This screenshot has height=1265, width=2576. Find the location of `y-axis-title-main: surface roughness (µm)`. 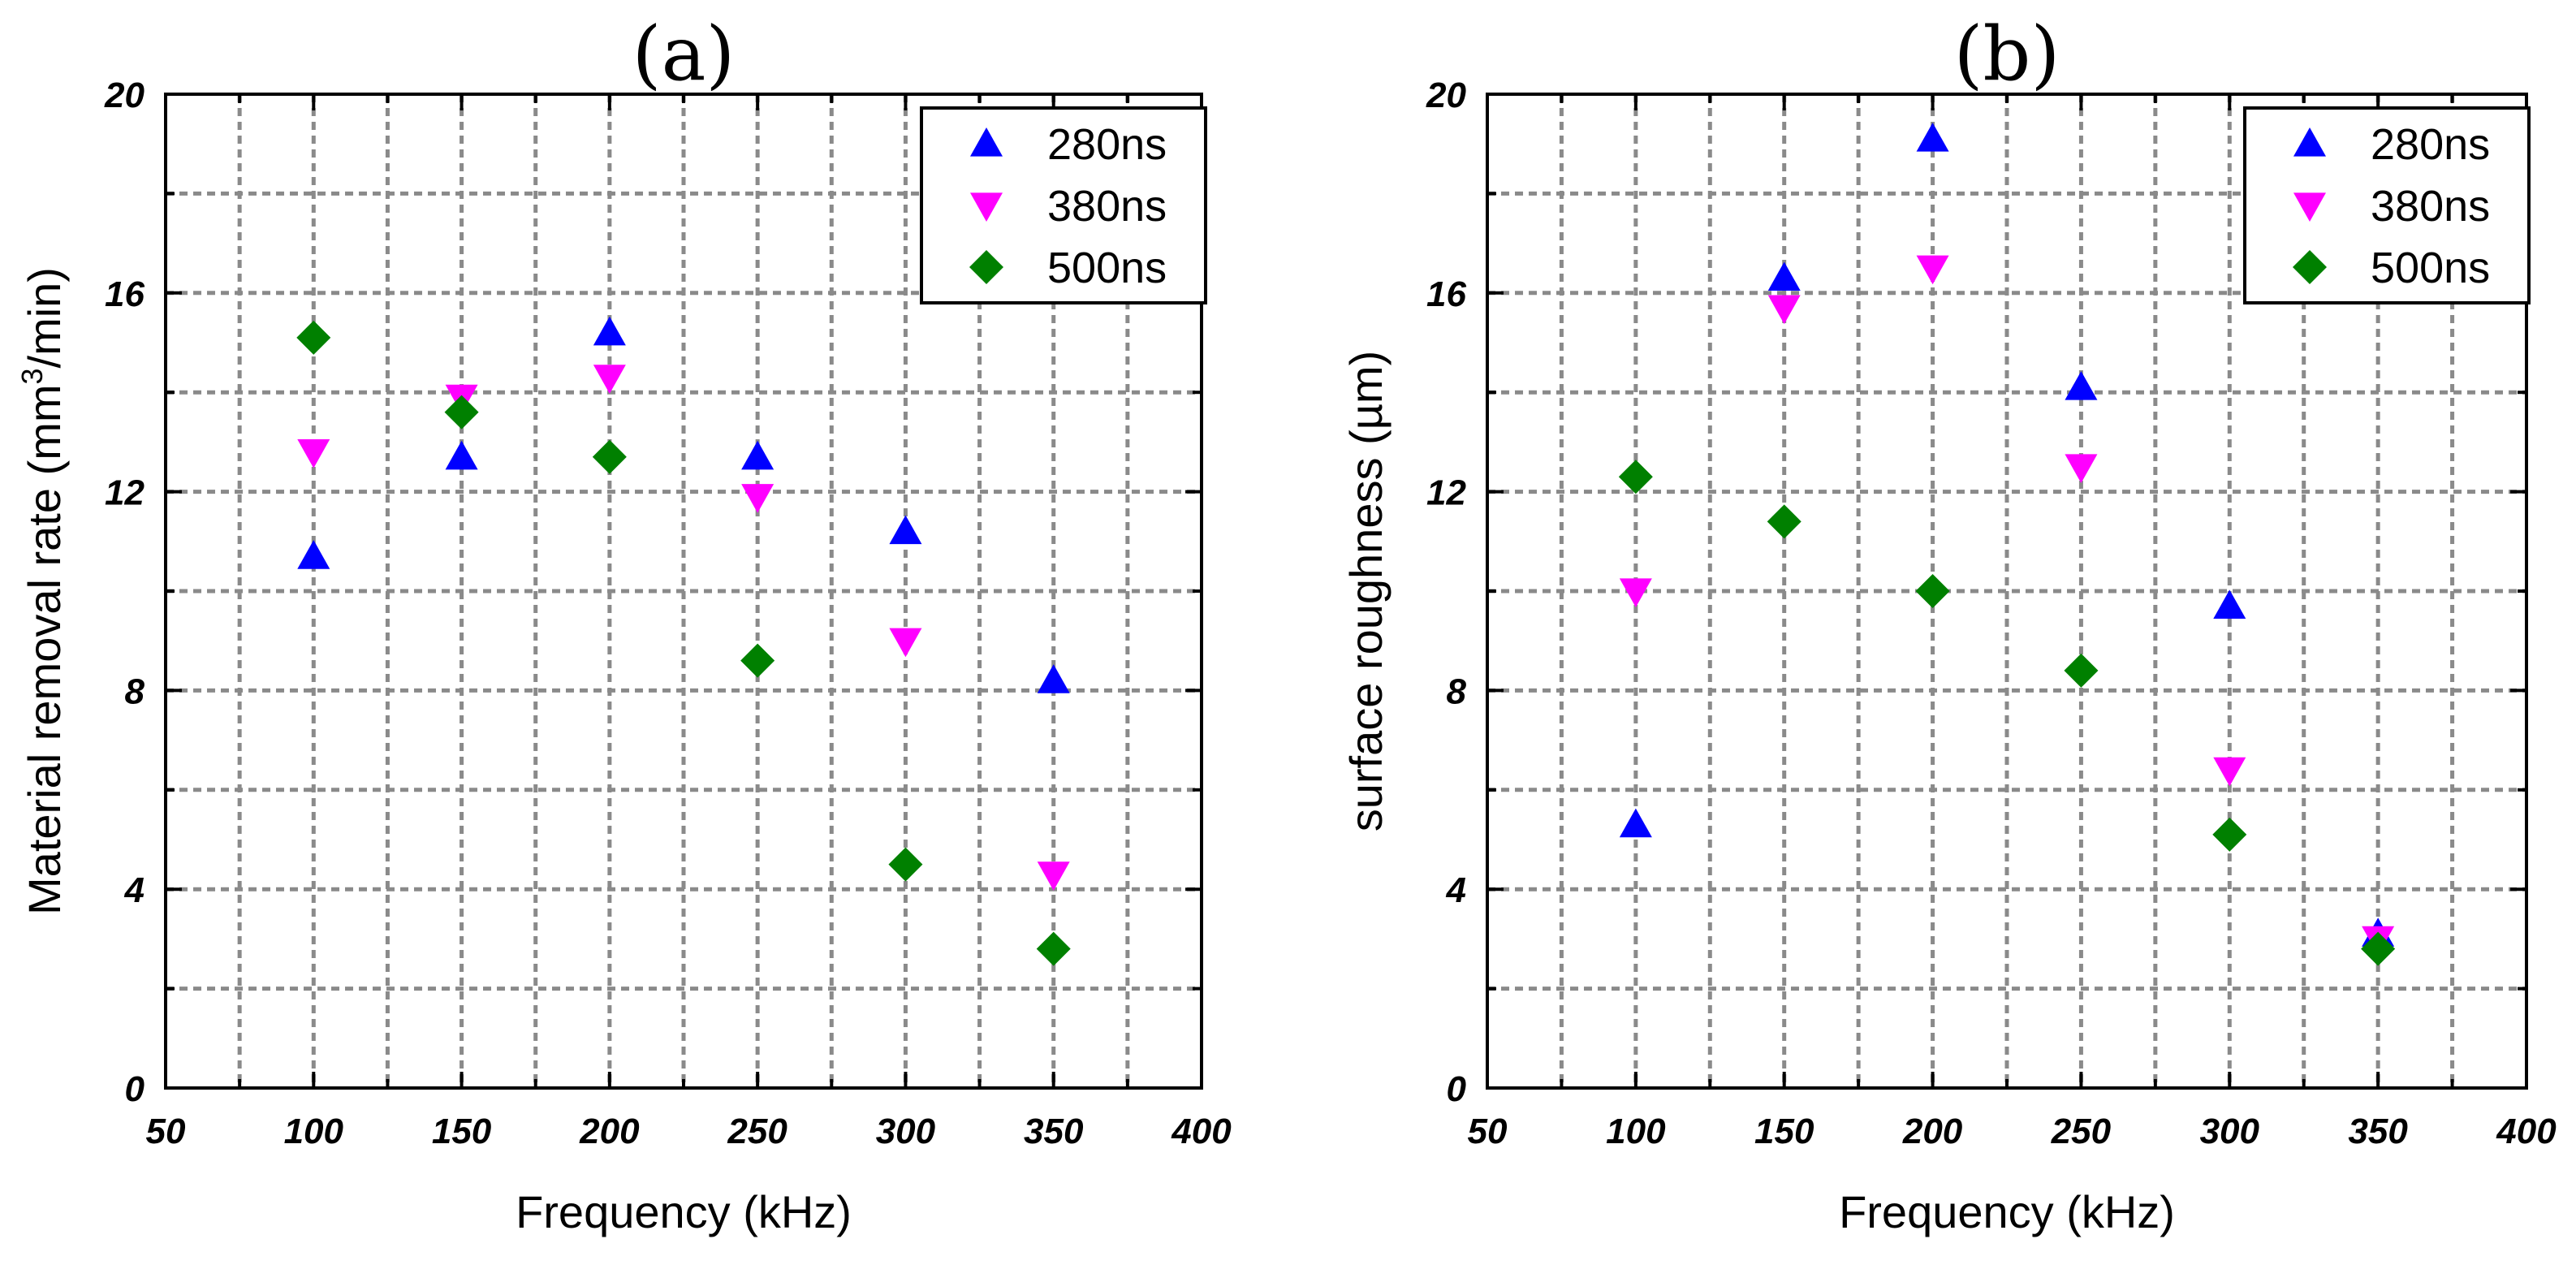

y-axis-title-main: surface roughness (µm) is located at coordinates (1366, 591).